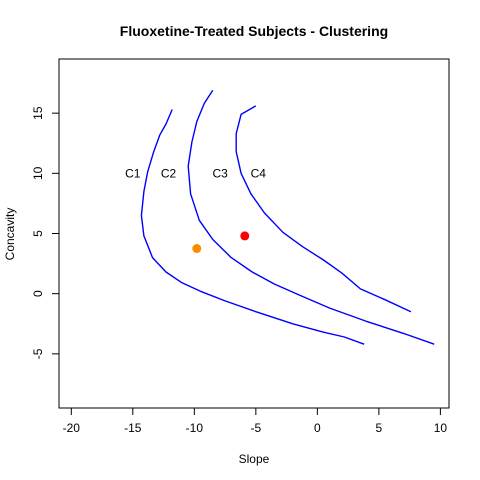  What do you see at coordinates (72, 428) in the screenshot?
I see `x-tick-label: -20` at bounding box center [72, 428].